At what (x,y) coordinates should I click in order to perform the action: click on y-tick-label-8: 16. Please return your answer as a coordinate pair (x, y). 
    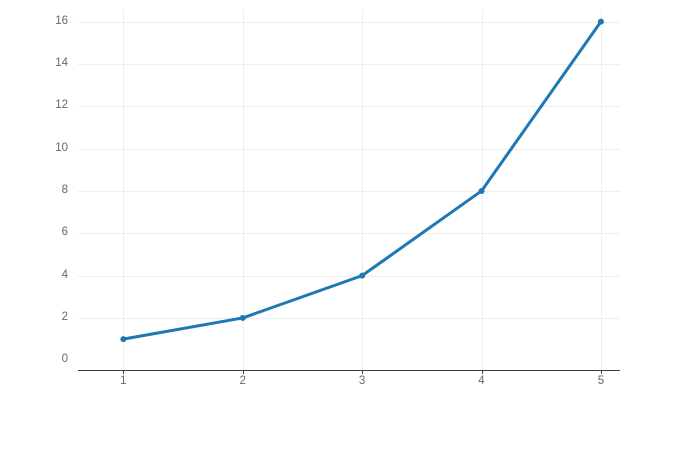
    Looking at the image, I should click on (61, 20).